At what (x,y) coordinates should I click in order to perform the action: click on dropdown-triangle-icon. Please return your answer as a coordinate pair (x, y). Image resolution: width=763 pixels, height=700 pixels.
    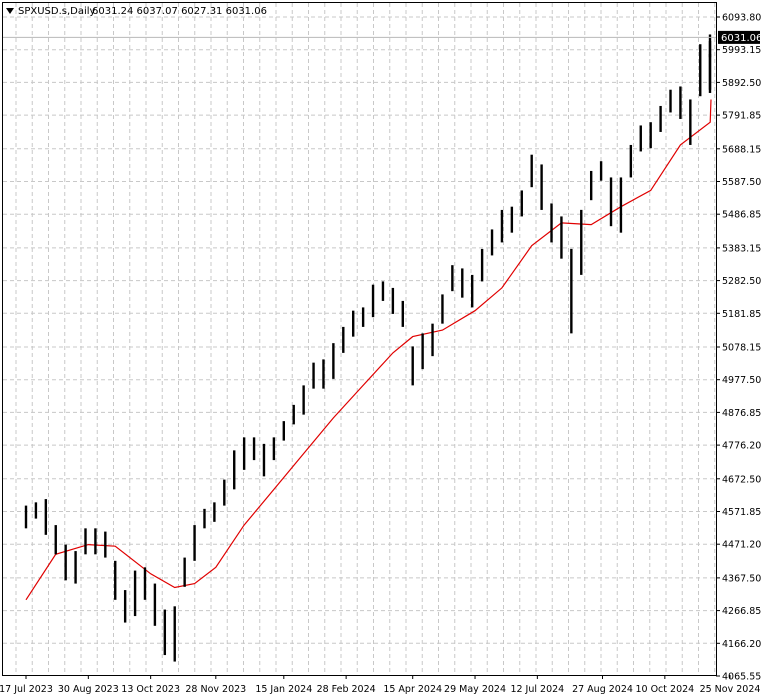
    Looking at the image, I should click on (10, 11).